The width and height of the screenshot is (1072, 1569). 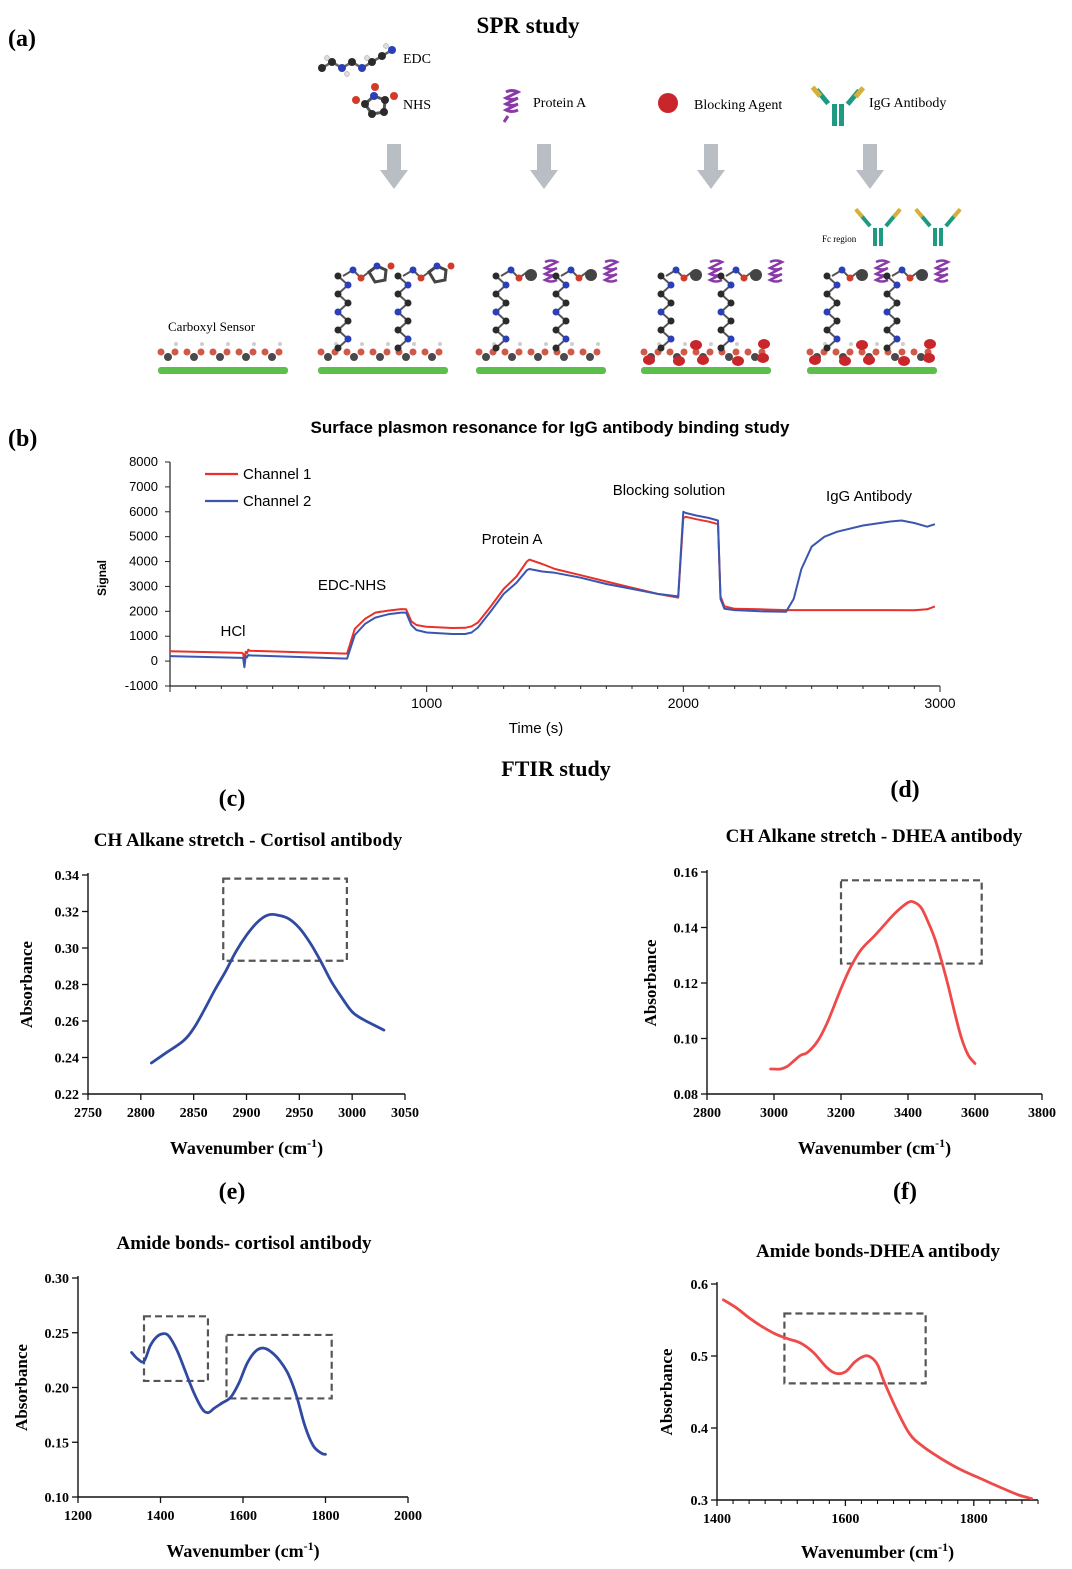 What do you see at coordinates (143, 511) in the screenshot?
I see `y-tick-label: 6000` at bounding box center [143, 511].